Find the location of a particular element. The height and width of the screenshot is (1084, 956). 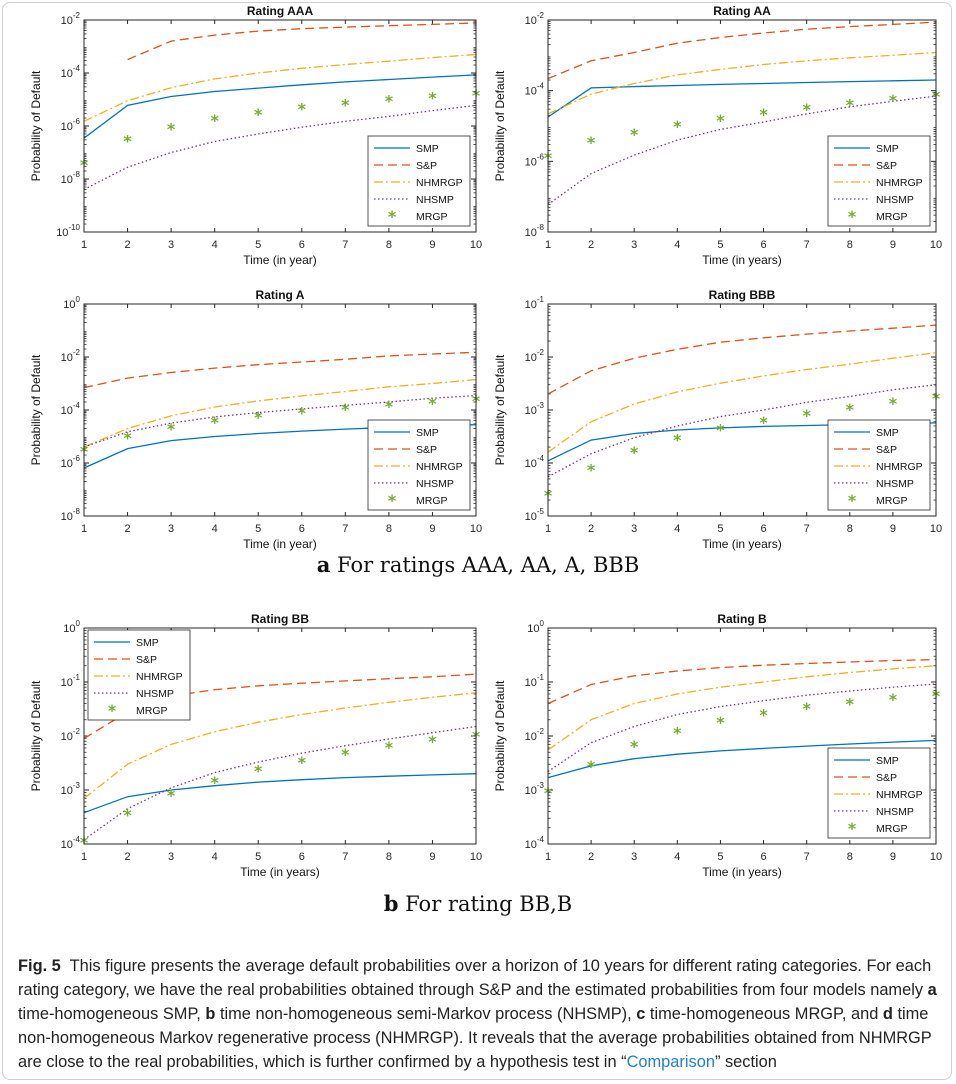

caption-letter-d: d is located at coordinates (887, 1014).